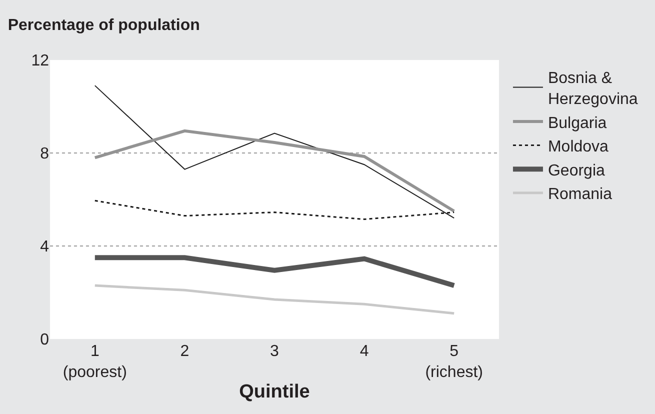 Image resolution: width=655 pixels, height=414 pixels. I want to click on x-tick-label: 2, so click(185, 351).